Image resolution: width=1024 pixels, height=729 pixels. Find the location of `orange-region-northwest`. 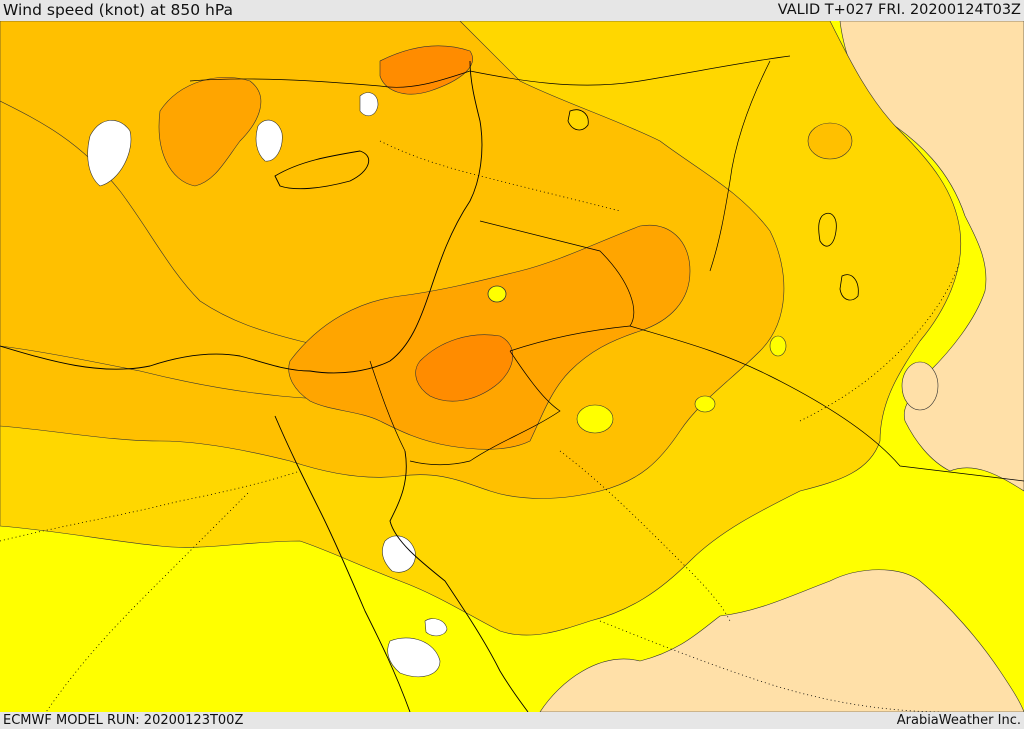

orange-region-northwest is located at coordinates (210, 131).